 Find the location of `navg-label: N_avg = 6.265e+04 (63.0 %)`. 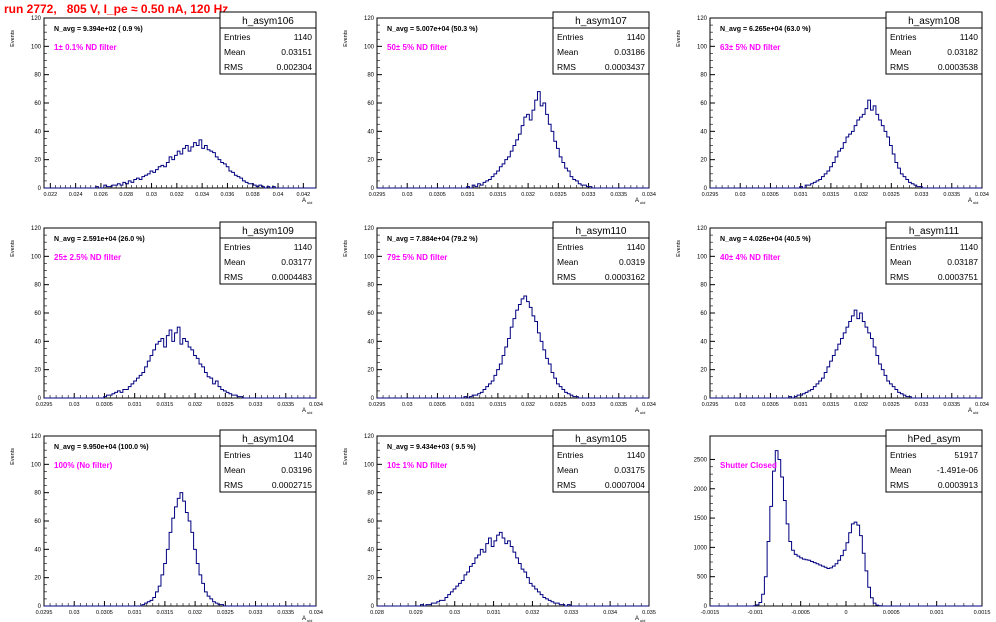

navg-label: N_avg = 6.265e+04 (63.0 %) is located at coordinates (765, 29).